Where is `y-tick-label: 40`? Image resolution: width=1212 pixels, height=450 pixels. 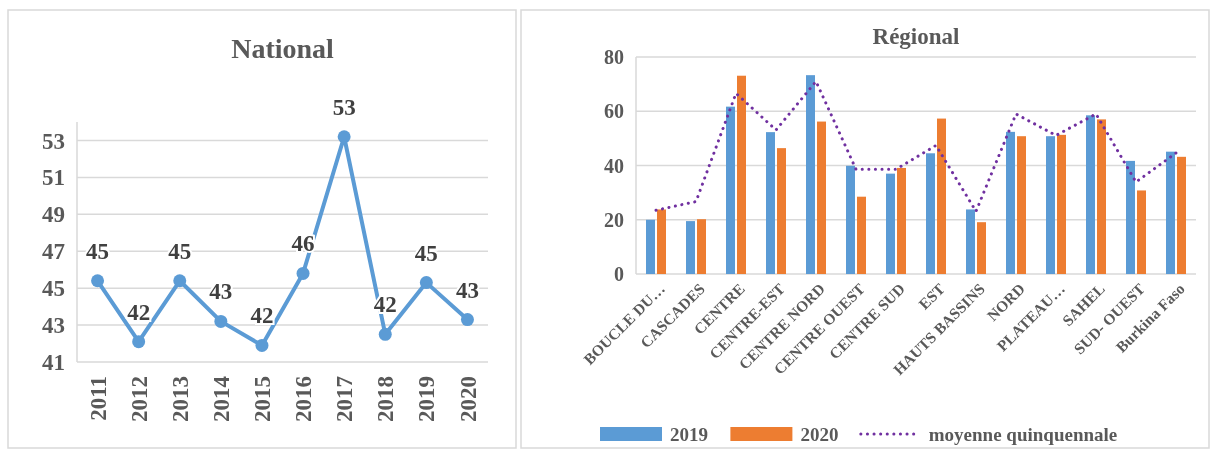 y-tick-label: 40 is located at coordinates (614, 165).